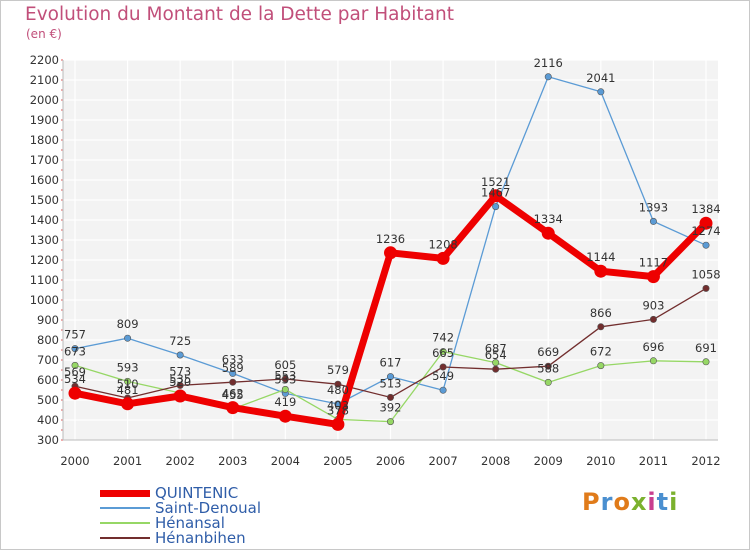 The image size is (750, 550). Describe the element at coordinates (639, 502) in the screenshot. I see `logo-letter: x` at that location.